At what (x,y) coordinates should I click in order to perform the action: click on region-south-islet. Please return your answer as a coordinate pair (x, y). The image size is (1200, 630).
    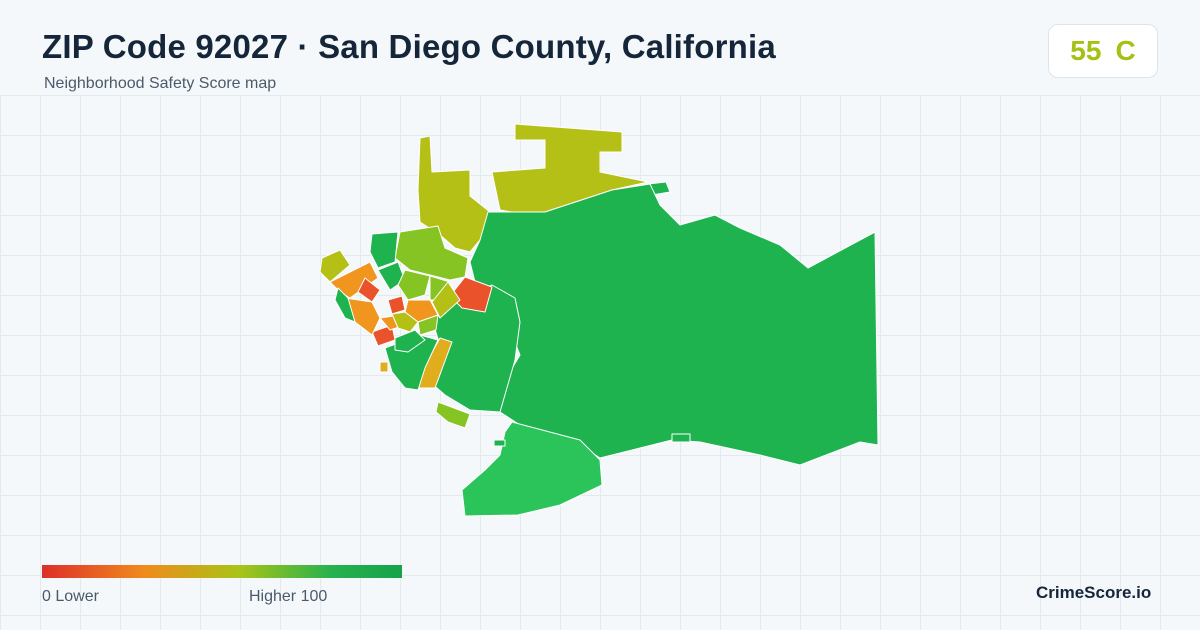
    Looking at the image, I should click on (499, 443).